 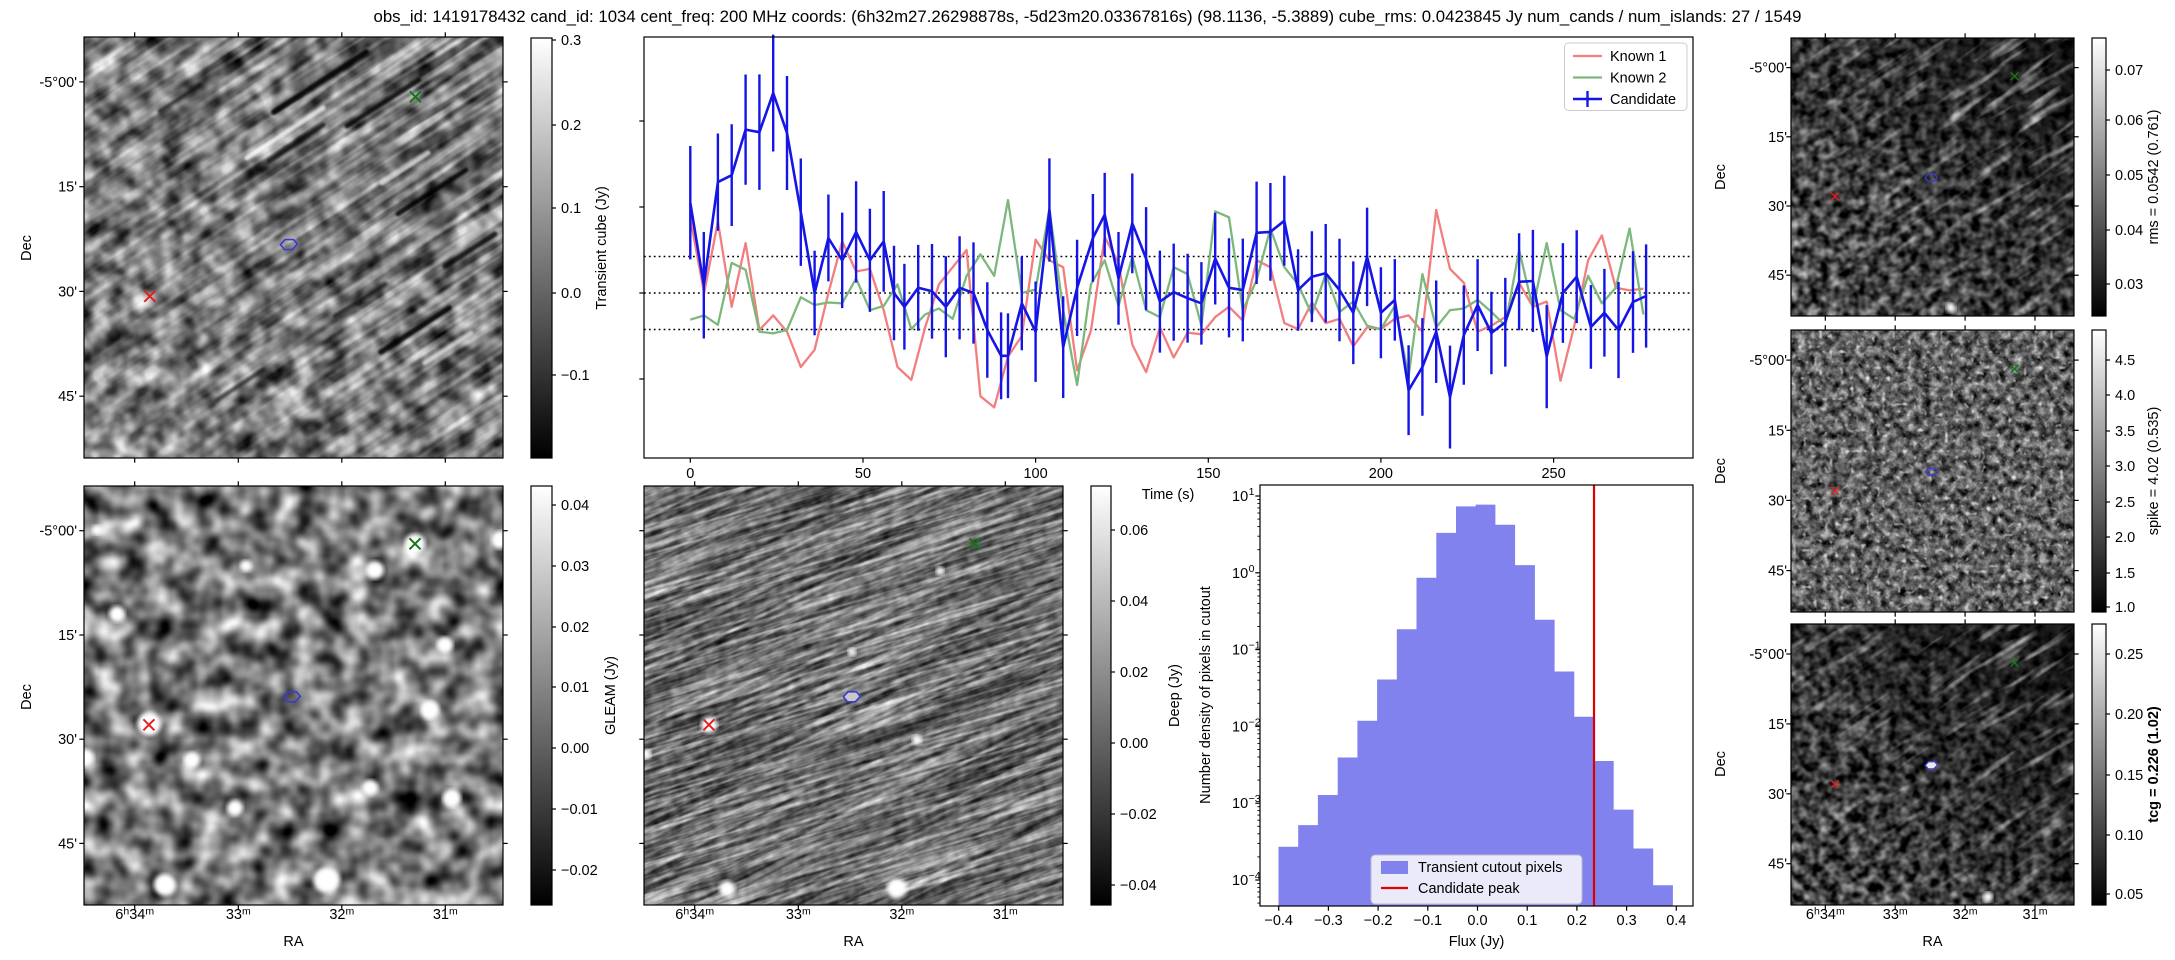 I want to click on svg-text: 0.20, so click(x=2129, y=715).